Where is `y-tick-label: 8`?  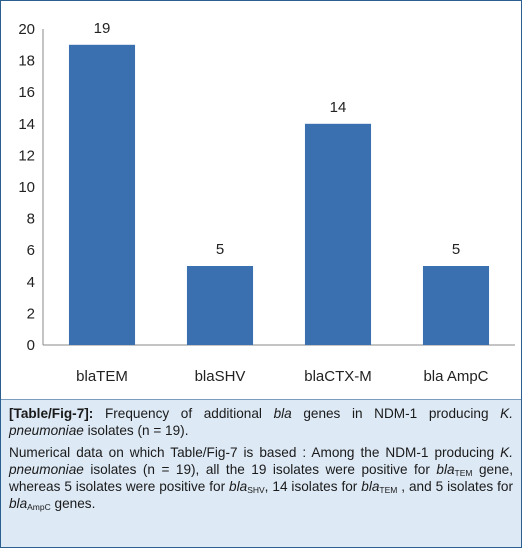 y-tick-label: 8 is located at coordinates (31, 219).